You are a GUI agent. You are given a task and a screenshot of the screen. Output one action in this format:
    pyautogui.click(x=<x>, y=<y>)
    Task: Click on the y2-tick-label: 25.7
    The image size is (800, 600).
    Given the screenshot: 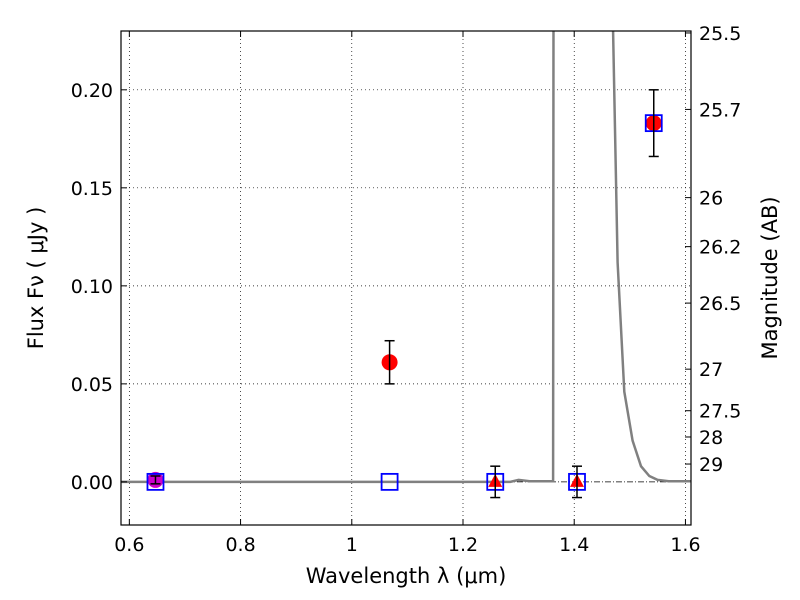 What is the action you would take?
    pyautogui.click(x=720, y=110)
    